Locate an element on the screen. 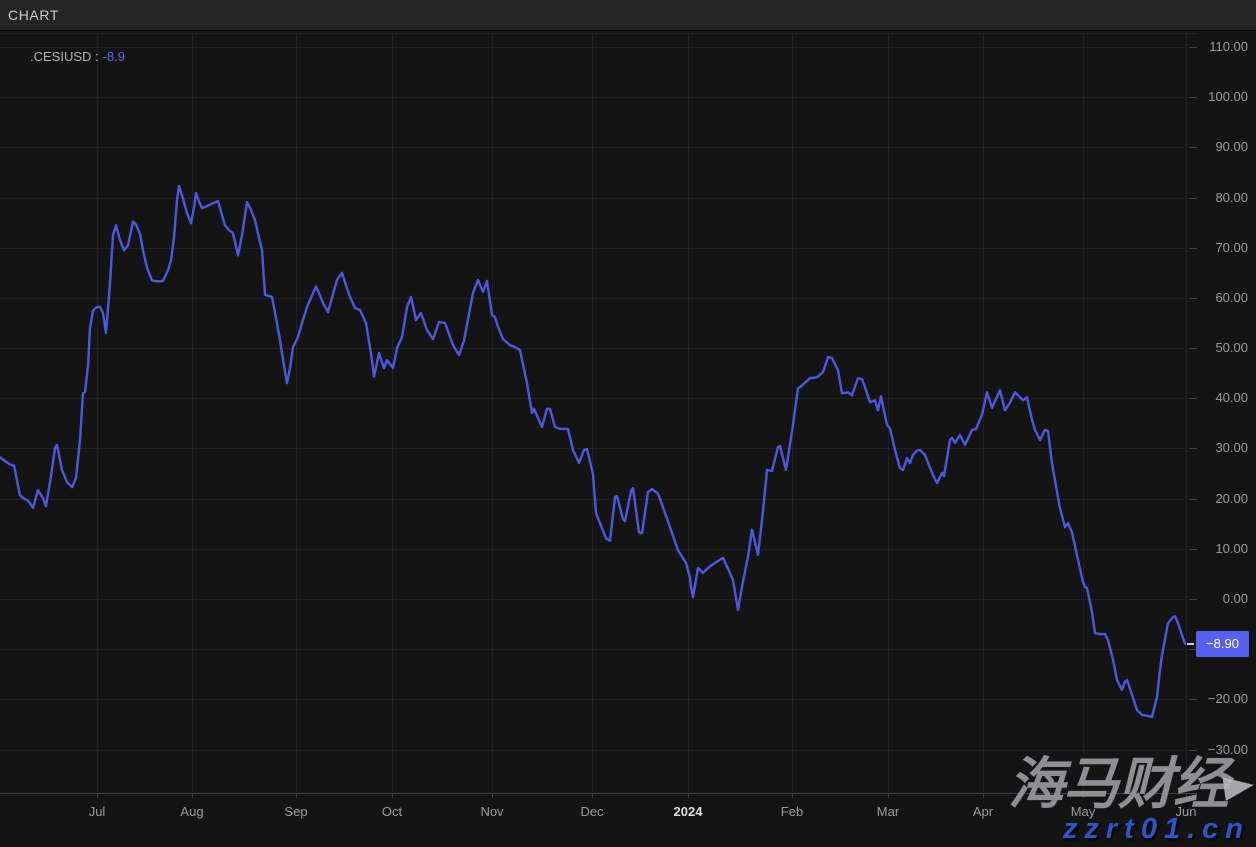 Image resolution: width=1256 pixels, height=847 pixels. last-price-badge: −8.90 is located at coordinates (1222, 644).